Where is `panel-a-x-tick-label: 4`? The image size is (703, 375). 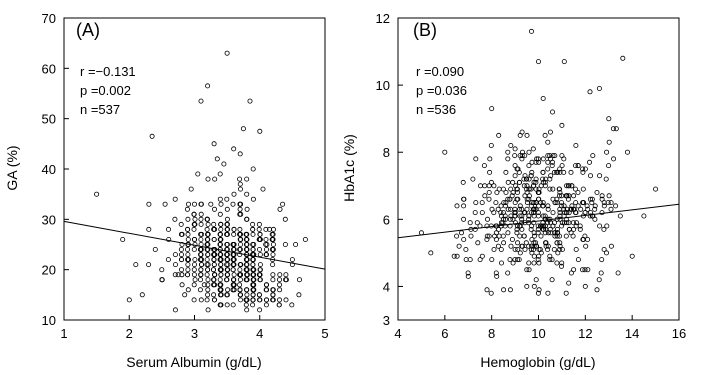
panel-a-x-tick-label: 4 is located at coordinates (259, 333).